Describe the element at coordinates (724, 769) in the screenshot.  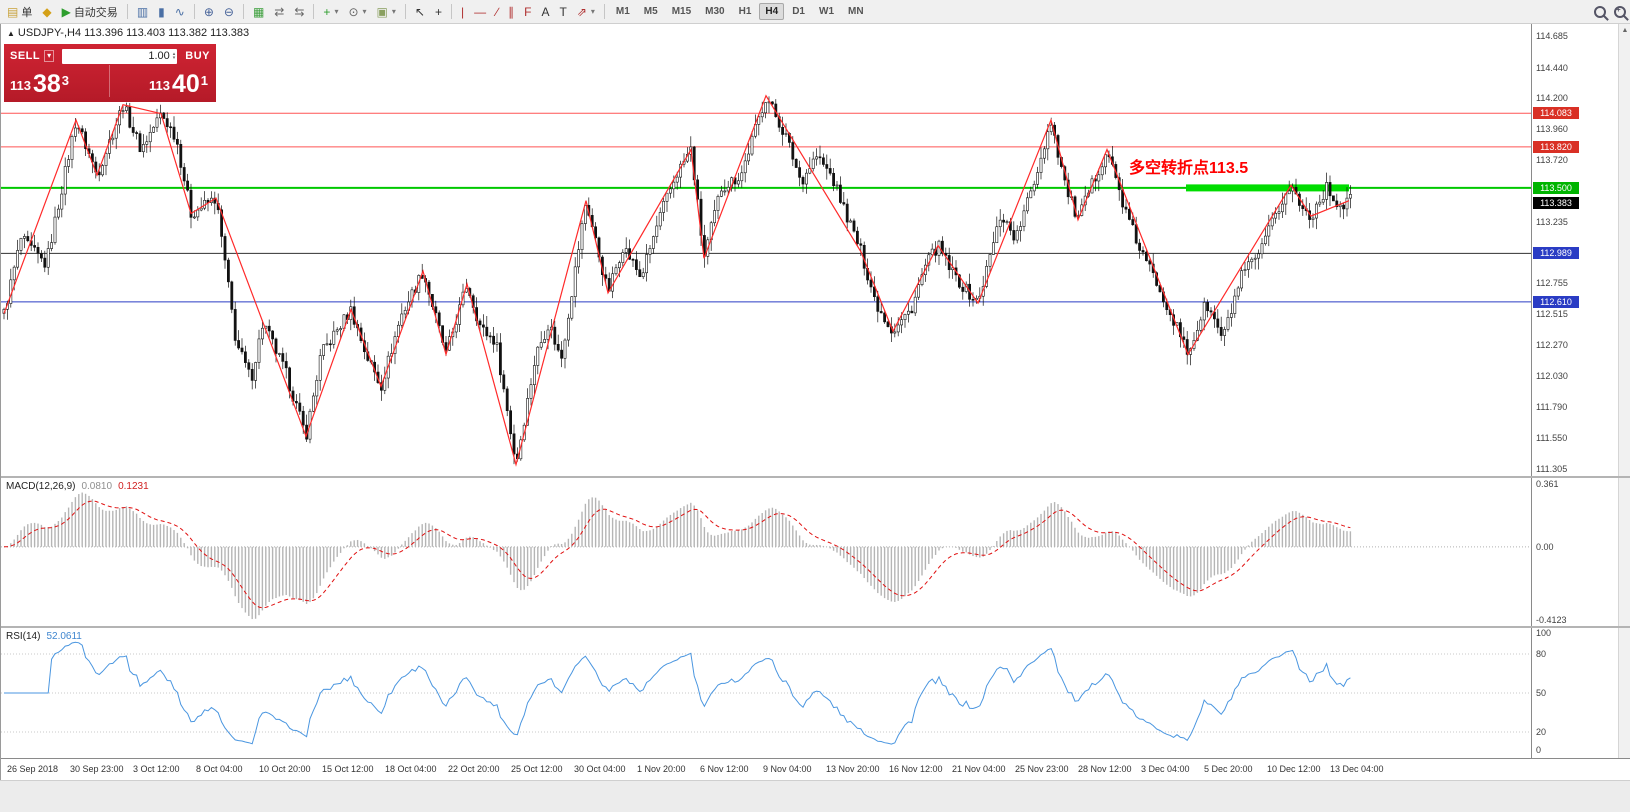
I see `time-axis-label: 6 Nov 12:00` at that location.